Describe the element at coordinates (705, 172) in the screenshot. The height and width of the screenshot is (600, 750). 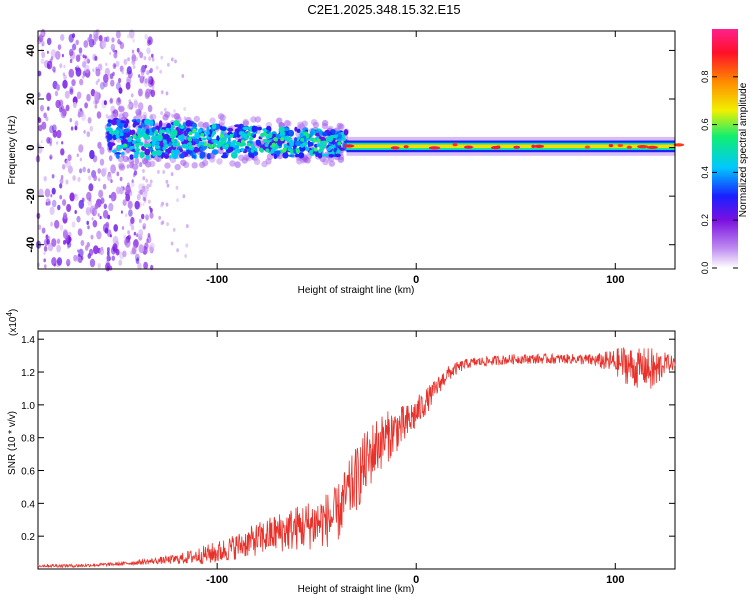
I see `colorbar-tick-label: 0.4` at that location.